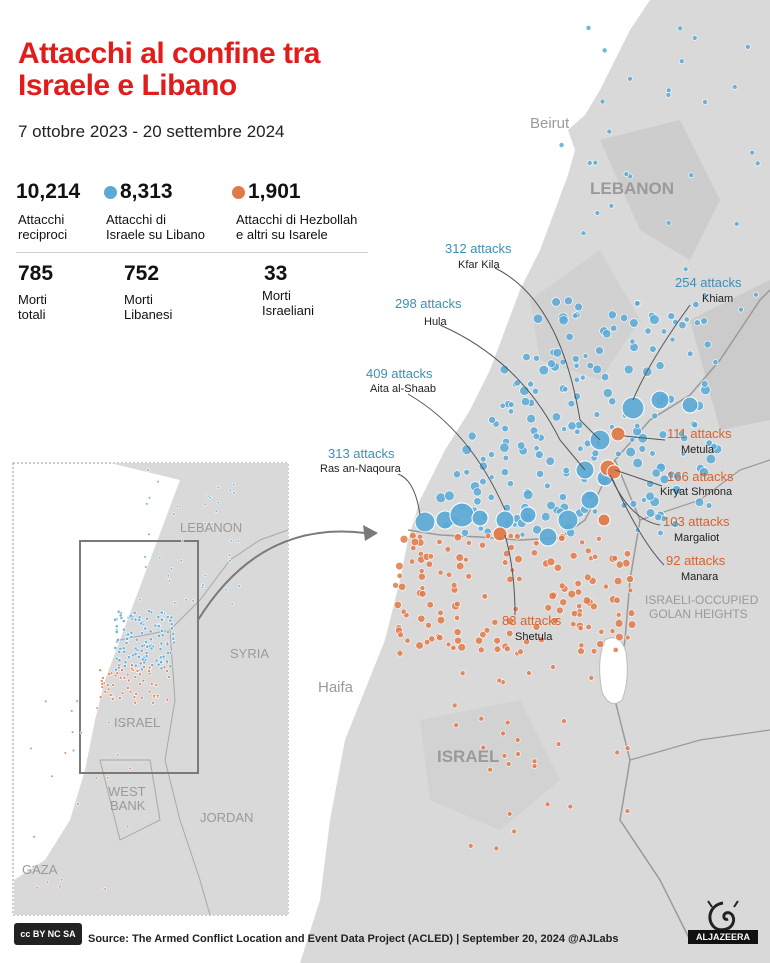 Image resolution: width=770 pixels, height=963 pixels. Describe the element at coordinates (281, 575) in the screenshot. I see `inset-zoom-arrow` at that location.